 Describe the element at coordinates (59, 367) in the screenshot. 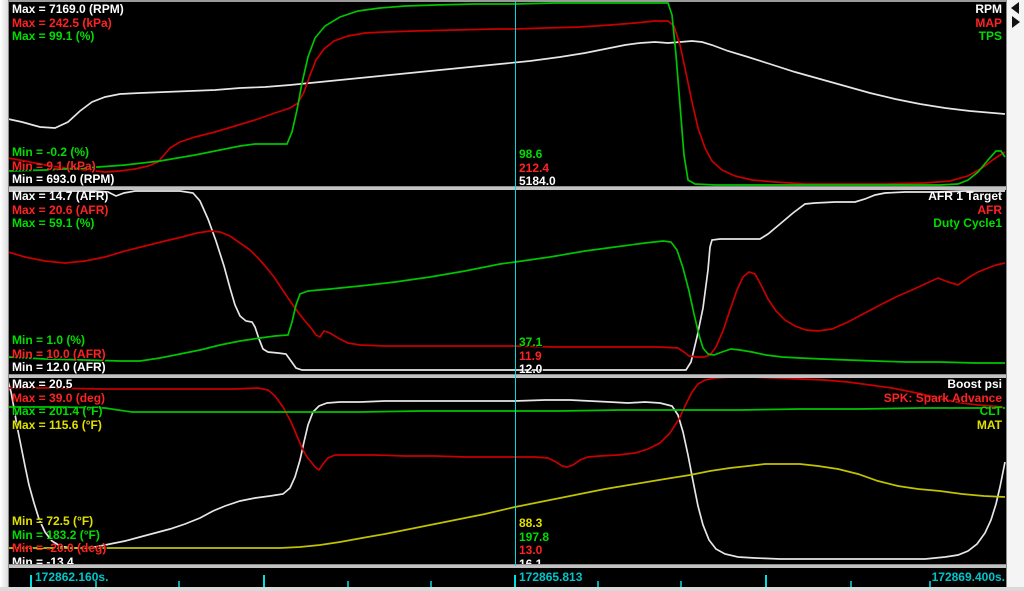

I see `min-label: Min = 12.0 (AFR)` at that location.